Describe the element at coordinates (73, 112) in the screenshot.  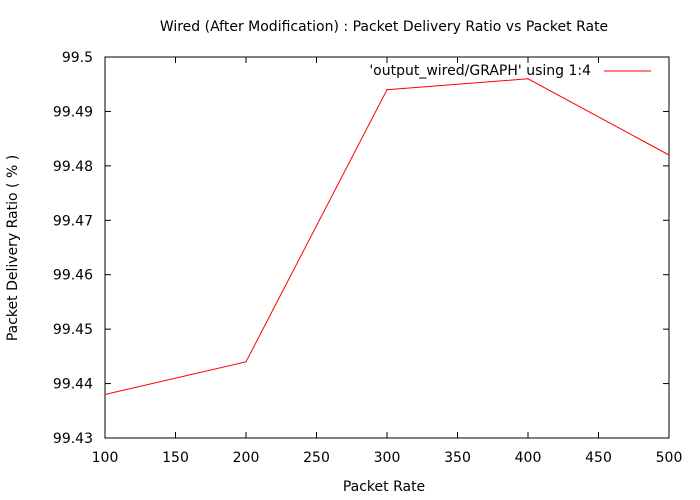
I see `y-tick-label: 99.49` at that location.